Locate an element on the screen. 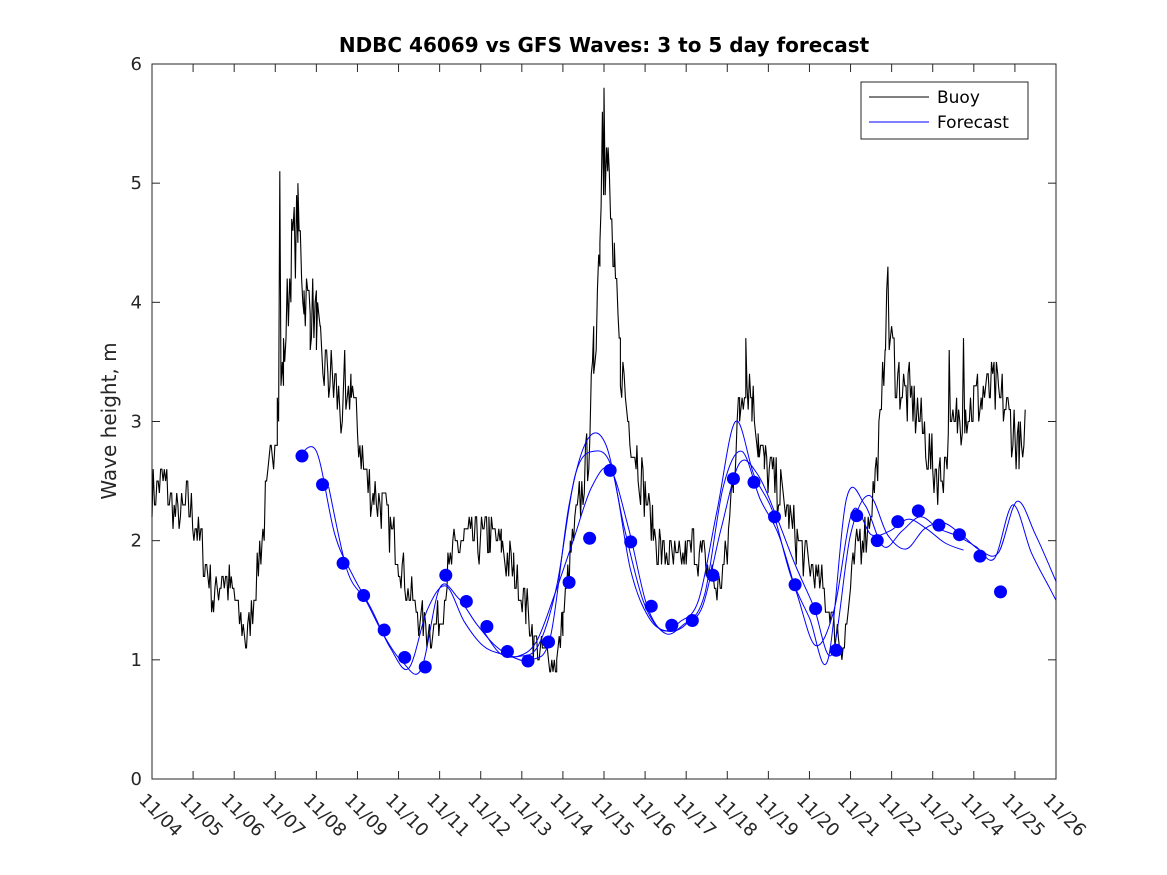 The height and width of the screenshot is (875, 1167). y-tick-label-5: 5 is located at coordinates (136, 183).